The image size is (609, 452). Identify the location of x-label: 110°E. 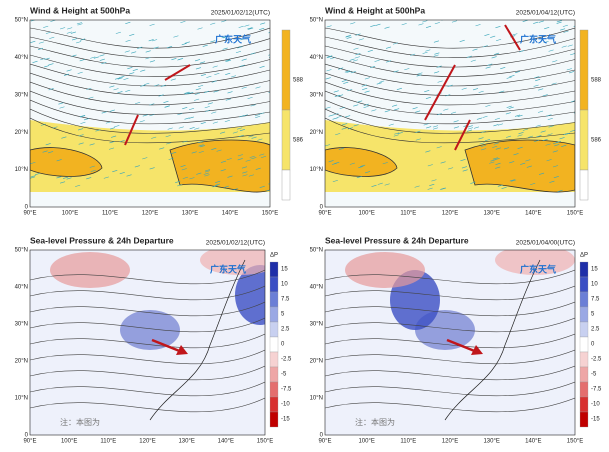
(408, 442).